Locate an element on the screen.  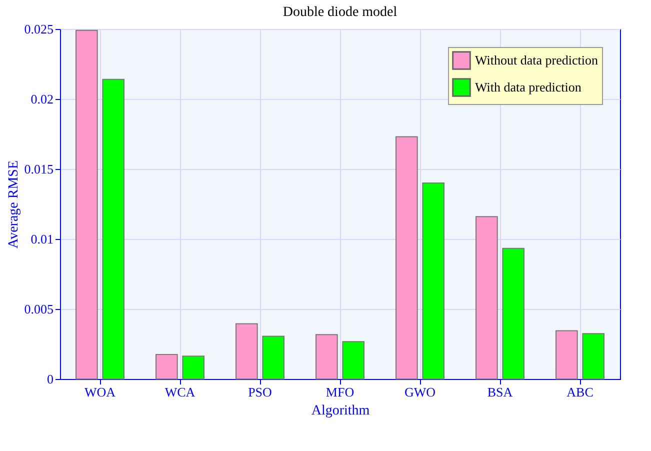
chart-title: Double diode model is located at coordinates (340, 12).